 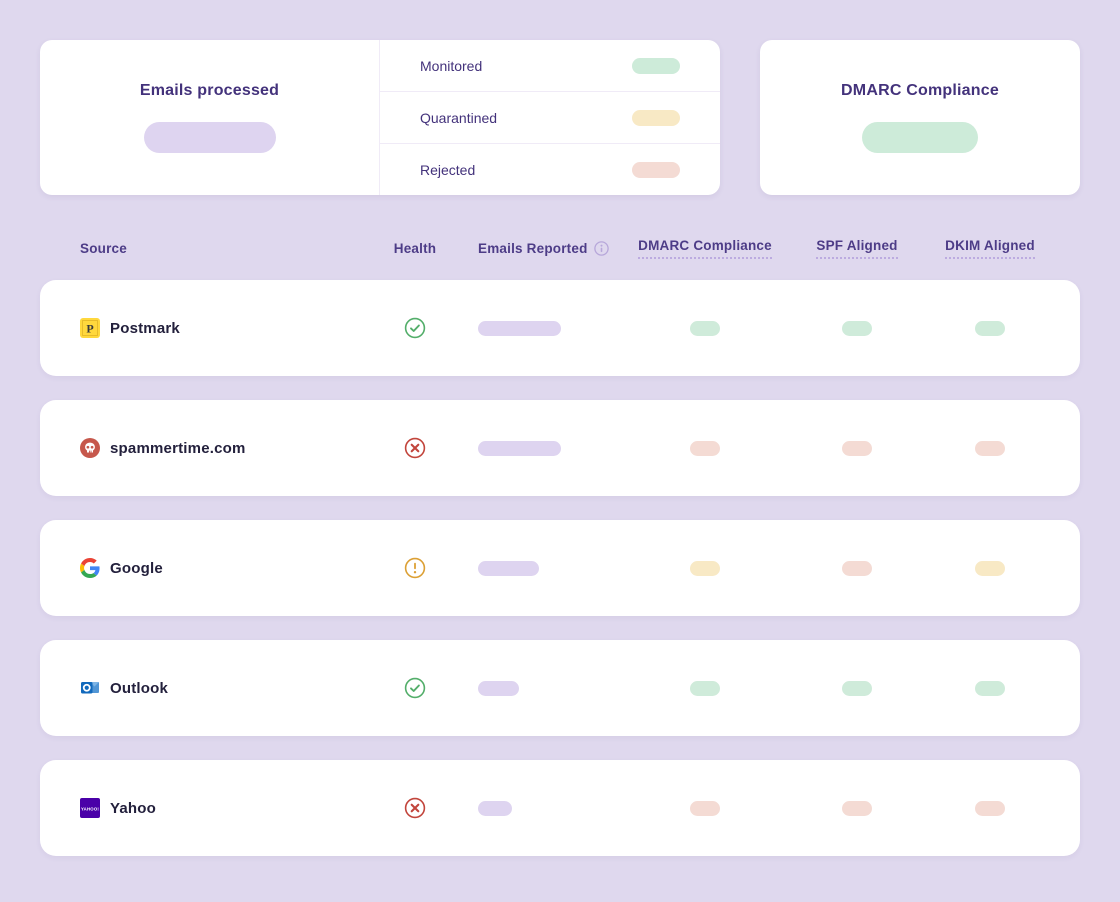 I want to click on column-header-health: Health, so click(x=415, y=248).